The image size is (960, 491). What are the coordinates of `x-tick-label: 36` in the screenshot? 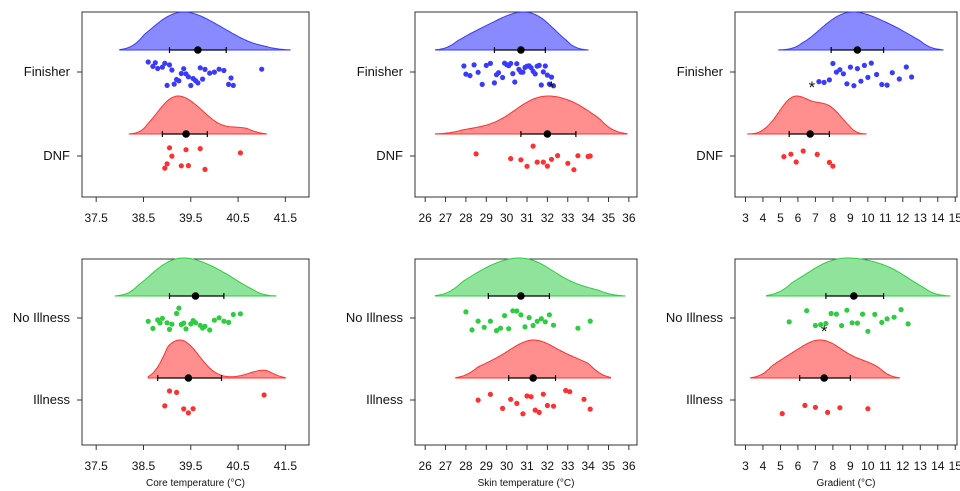 It's located at (629, 218).